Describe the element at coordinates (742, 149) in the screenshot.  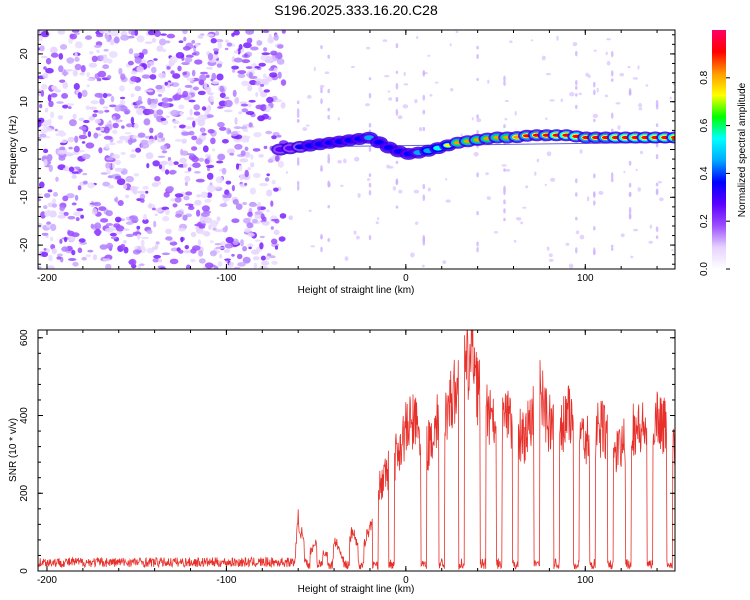
I see `colorbar-label: Normalized spectral amplitude` at that location.